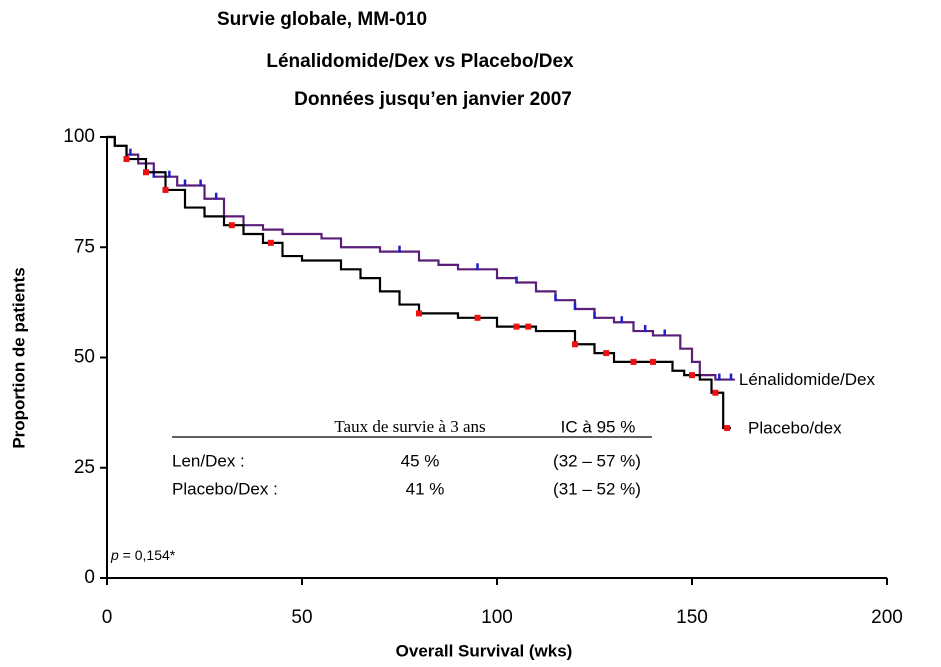  I want to click on y-tick-label: 50, so click(84, 357).